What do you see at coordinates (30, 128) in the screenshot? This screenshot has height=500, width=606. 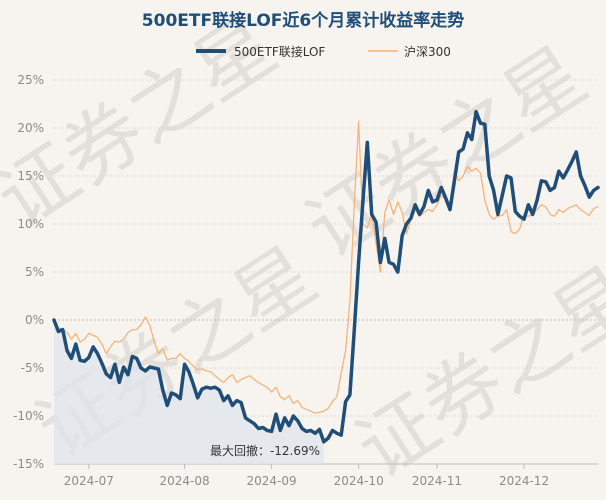 I see `y-tick-label: 20%` at bounding box center [30, 128].